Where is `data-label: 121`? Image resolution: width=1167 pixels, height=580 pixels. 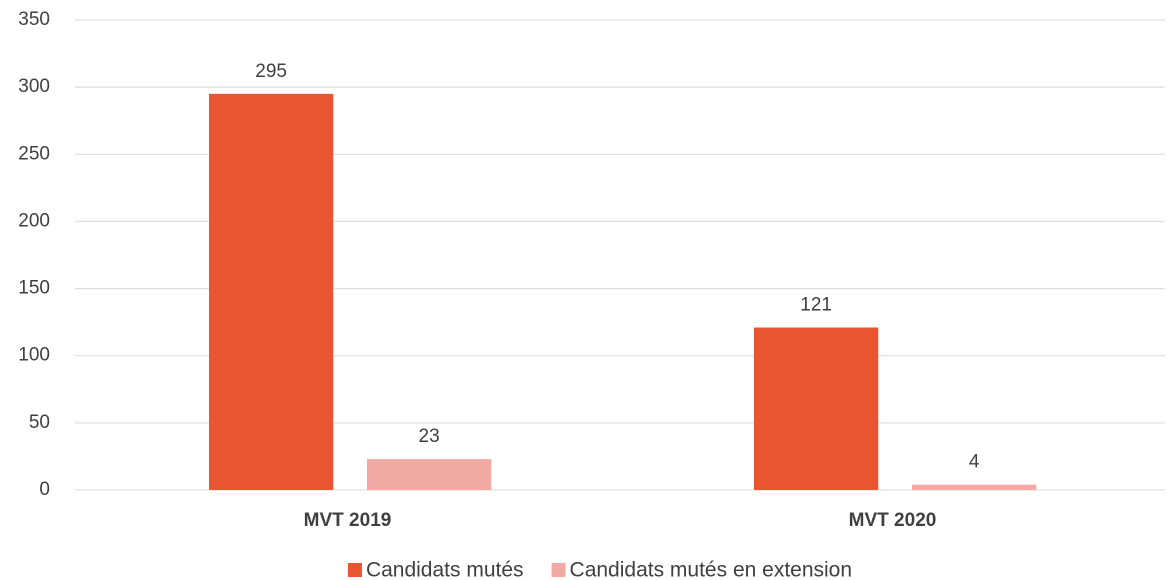
data-label: 121 is located at coordinates (816, 305).